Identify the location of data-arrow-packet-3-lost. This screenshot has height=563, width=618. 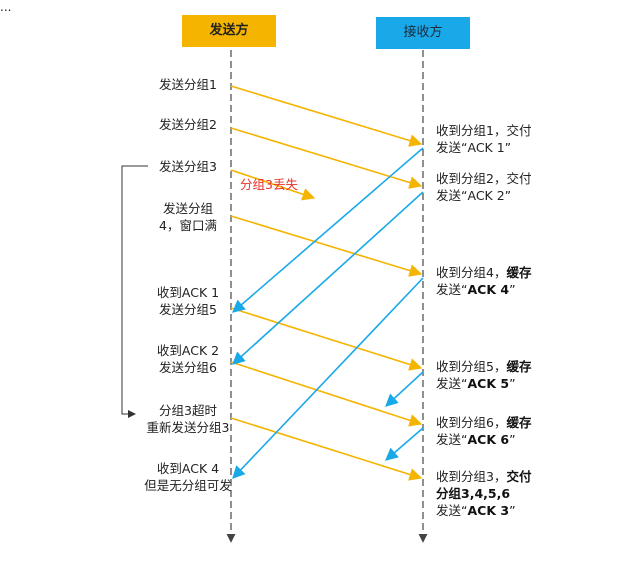
(273, 185).